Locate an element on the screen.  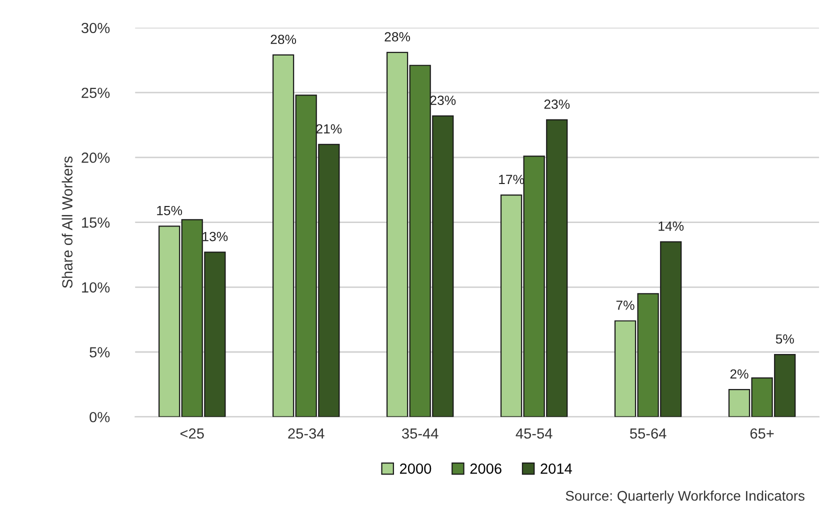
y-tick-label: 15% is located at coordinates (96, 222).